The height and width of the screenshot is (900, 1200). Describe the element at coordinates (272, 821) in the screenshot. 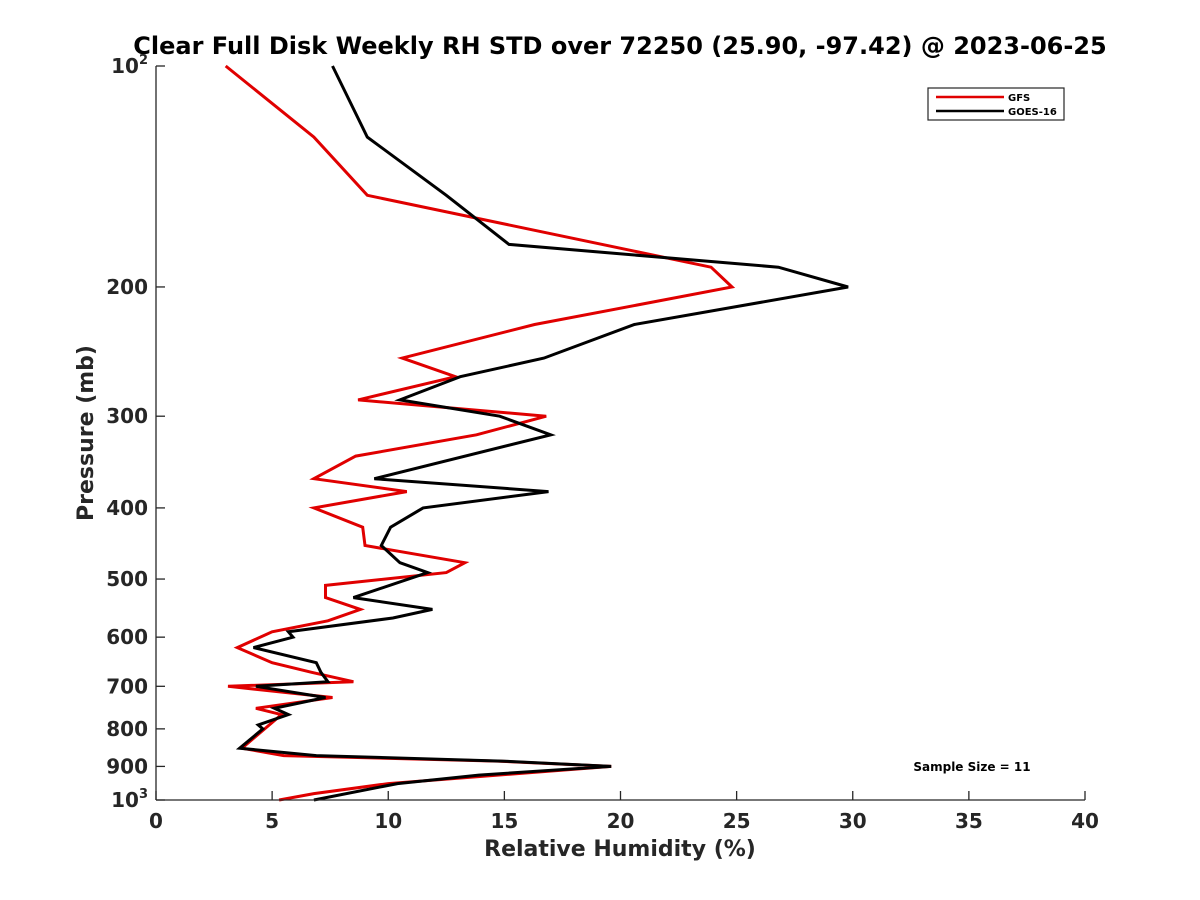

I see `x-tick-label: 5` at that location.